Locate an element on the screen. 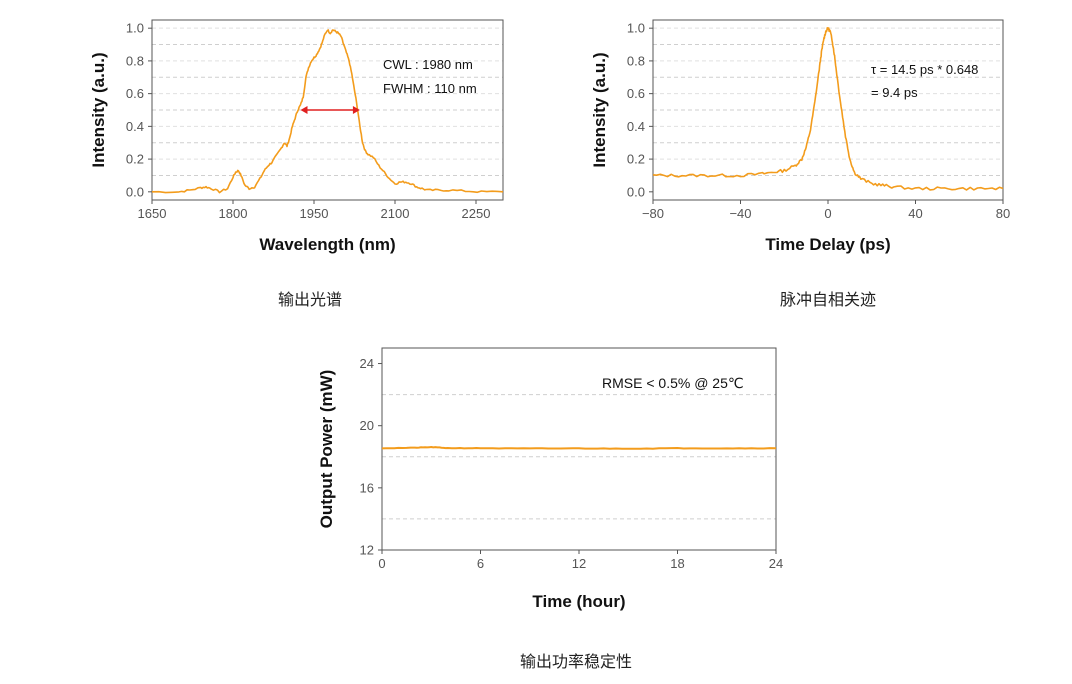 The height and width of the screenshot is (684, 1072). x-axis-label: Time Delay (ps) is located at coordinates (827, 244).